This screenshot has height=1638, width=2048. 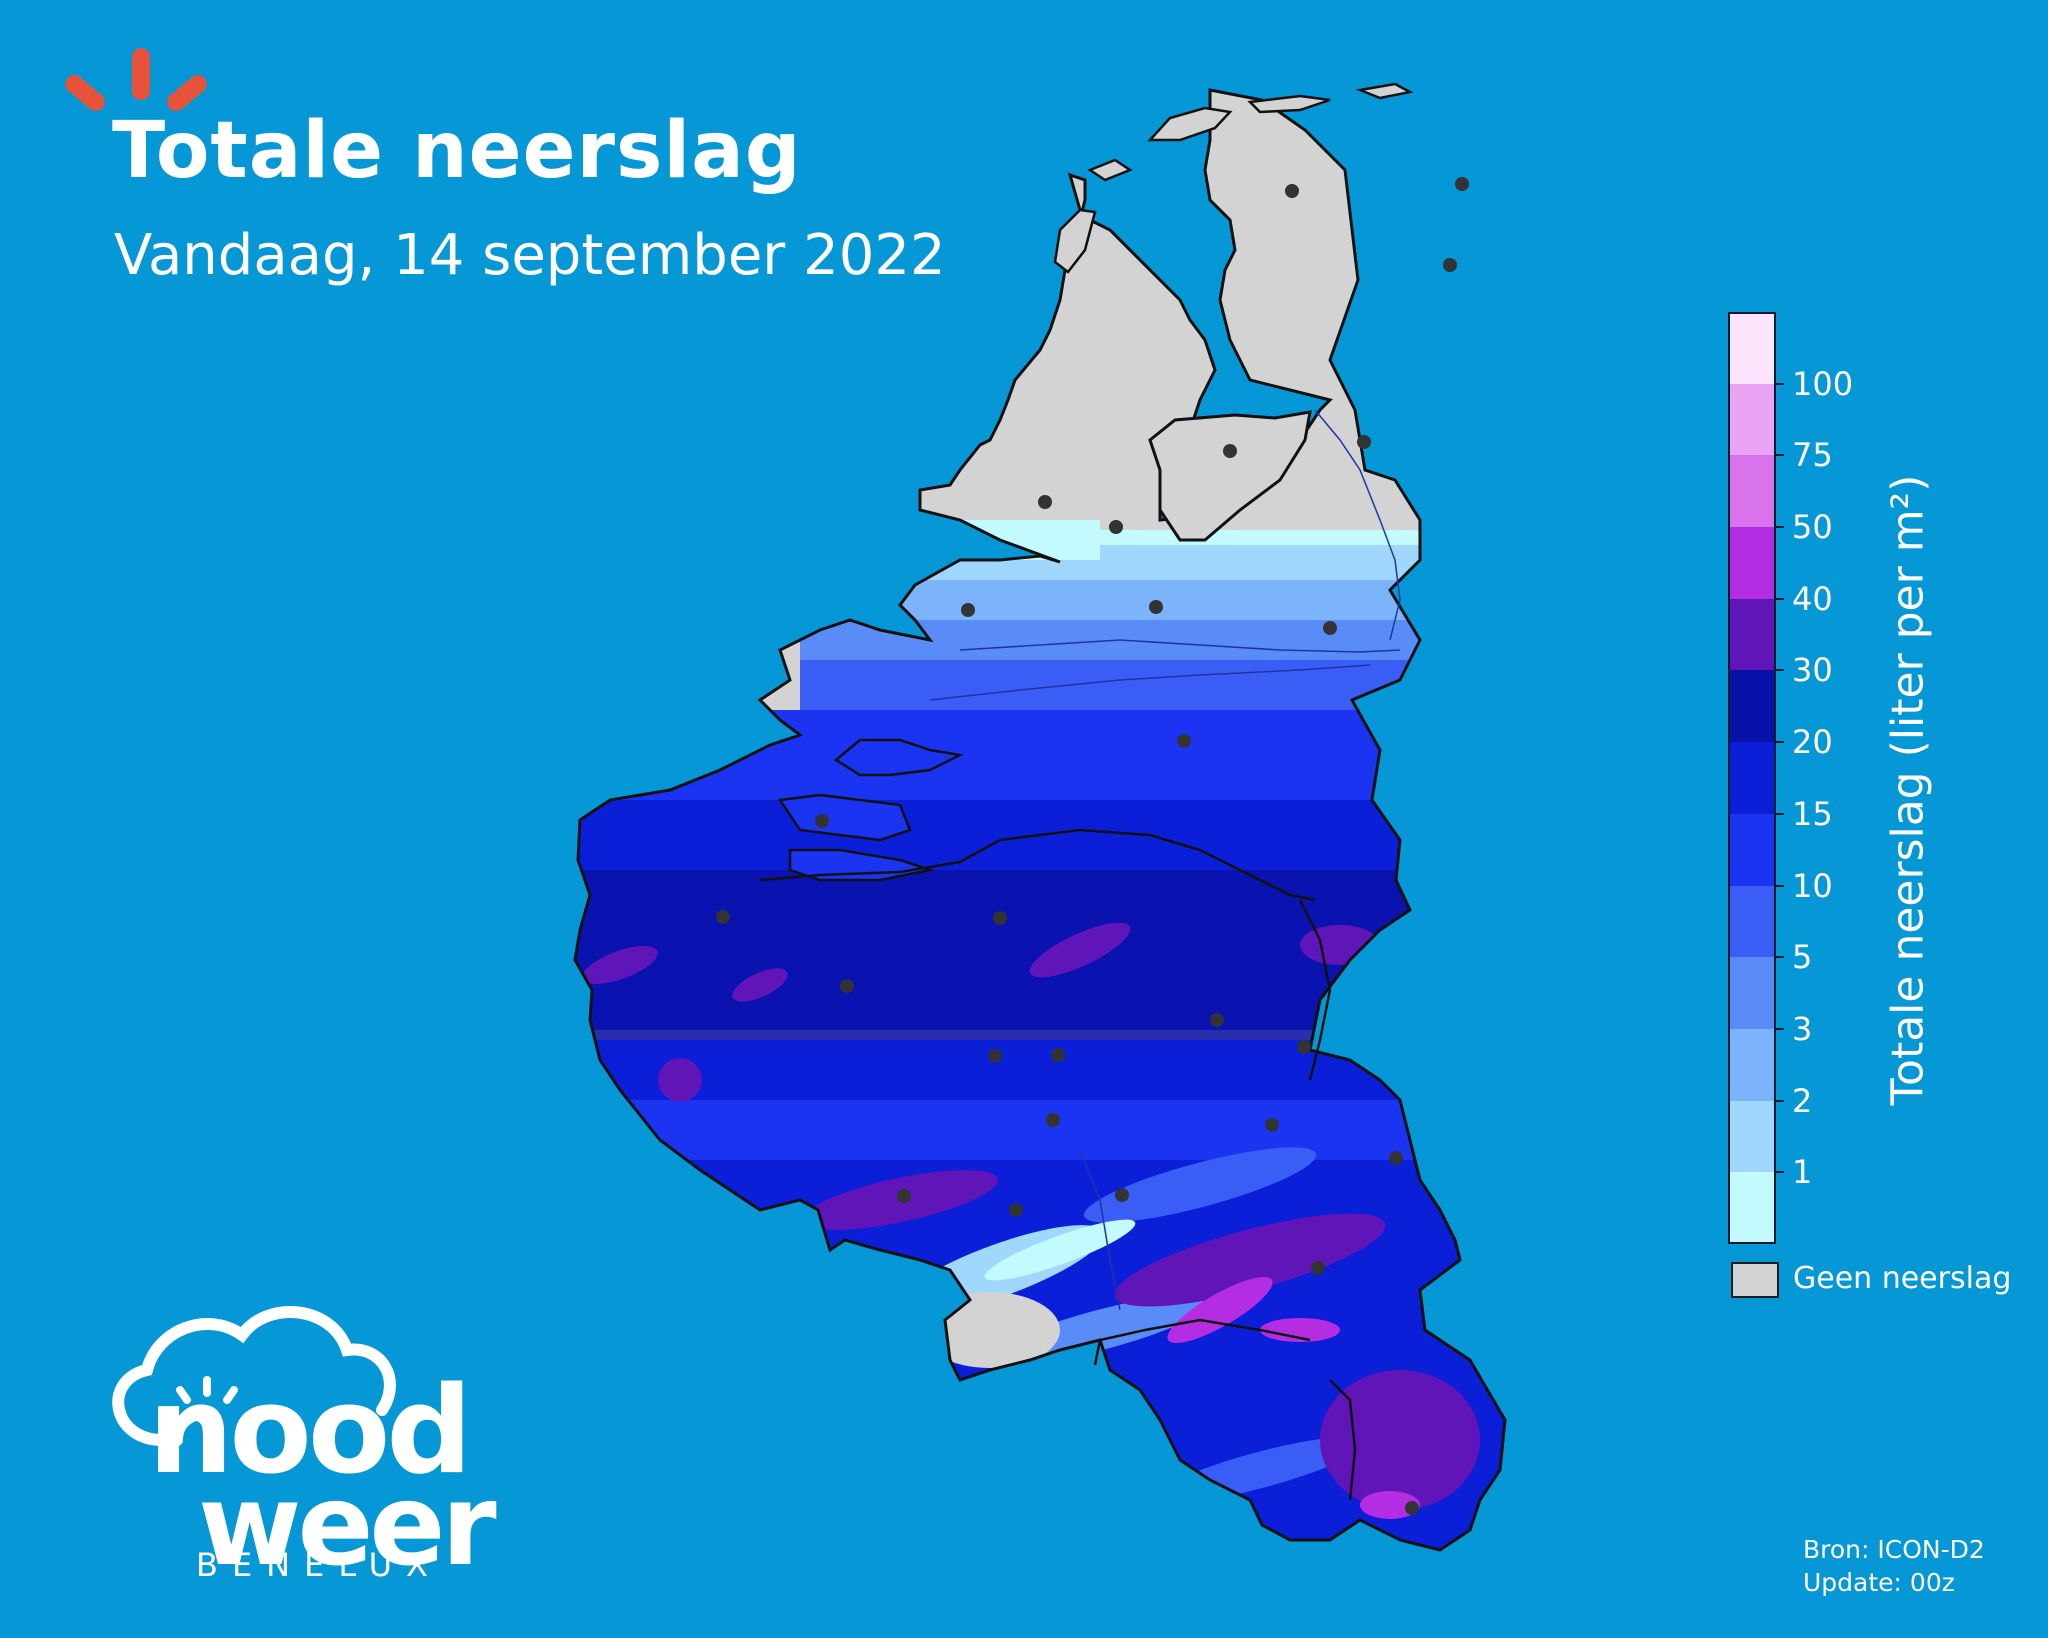 What do you see at coordinates (530, 255) in the screenshot?
I see `page-subtitle: Vandaag, 14 september 2022` at bounding box center [530, 255].